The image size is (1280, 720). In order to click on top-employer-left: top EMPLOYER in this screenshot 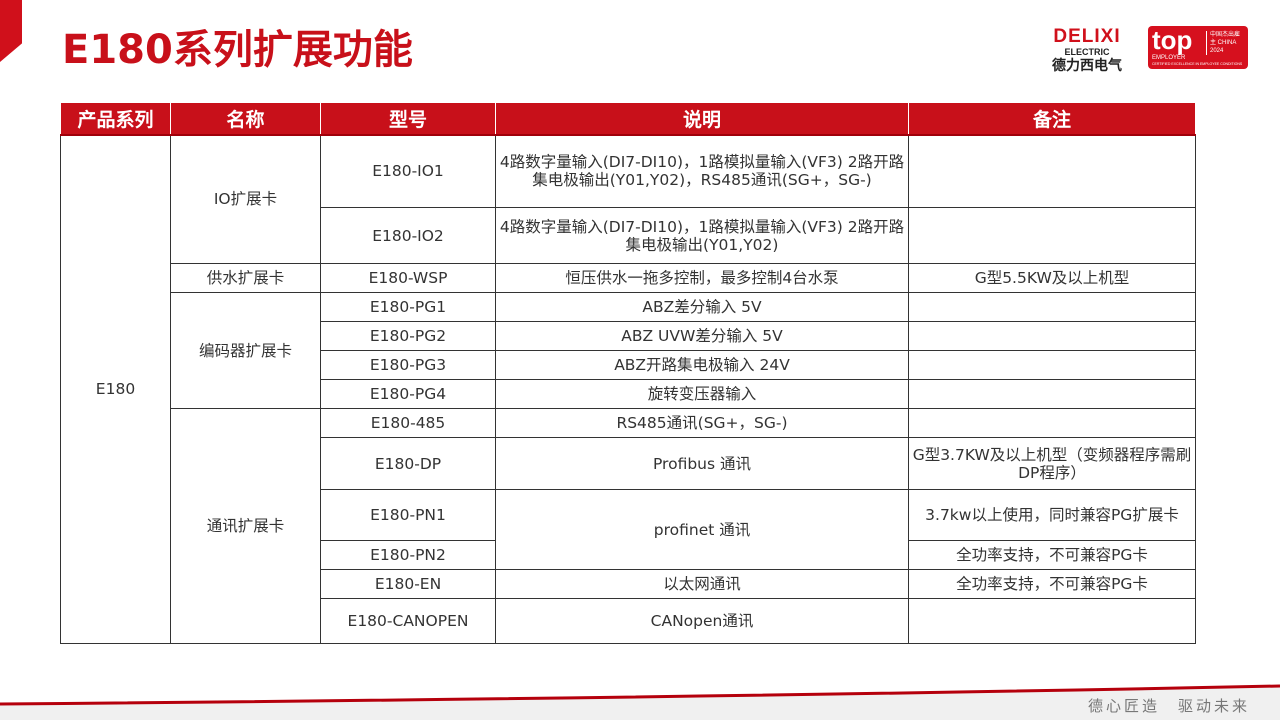, I will do `click(1179, 44)`.